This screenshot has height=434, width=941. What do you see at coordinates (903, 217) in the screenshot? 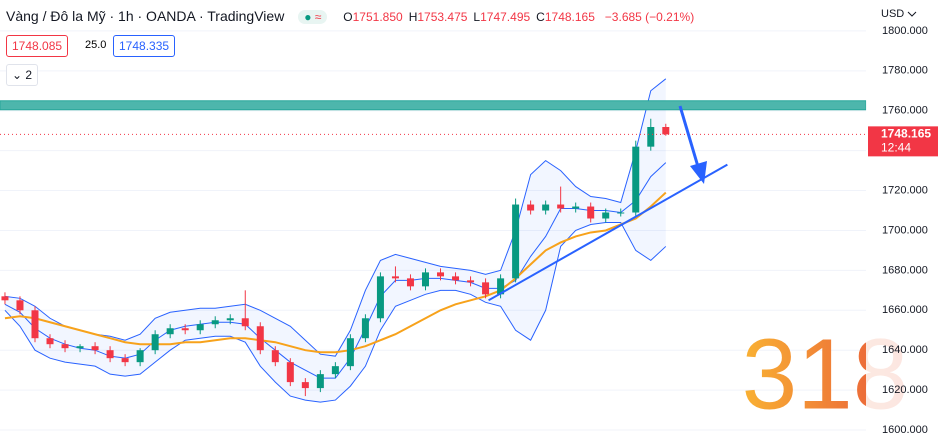
I see `price-axis` at bounding box center [903, 217].